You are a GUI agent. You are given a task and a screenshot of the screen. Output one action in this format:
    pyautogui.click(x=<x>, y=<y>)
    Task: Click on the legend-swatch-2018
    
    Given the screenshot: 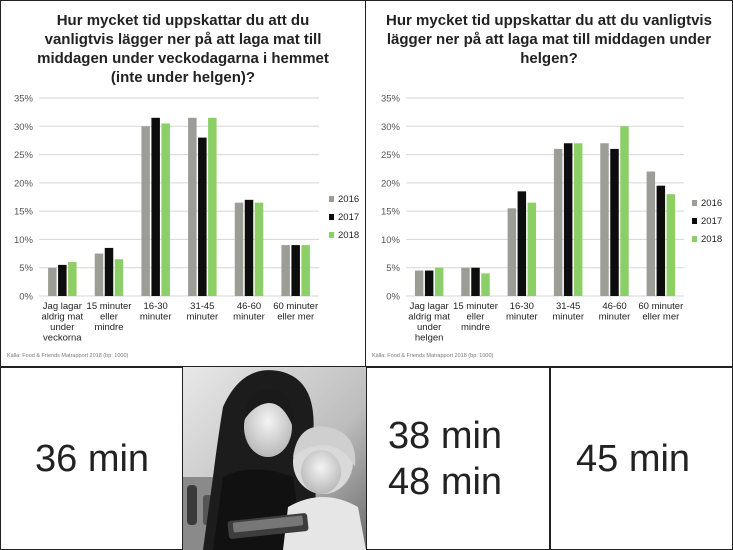 What is the action you would take?
    pyautogui.click(x=331, y=235)
    